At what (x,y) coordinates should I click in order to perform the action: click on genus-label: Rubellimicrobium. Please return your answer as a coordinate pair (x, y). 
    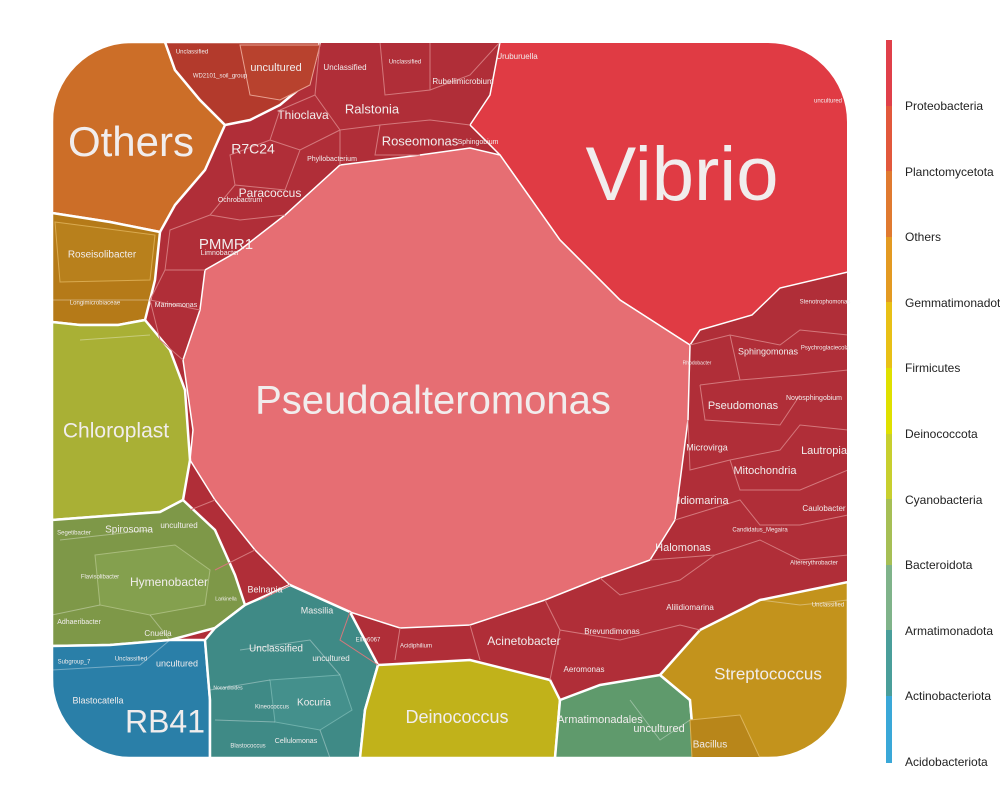
    Looking at the image, I should click on (463, 81).